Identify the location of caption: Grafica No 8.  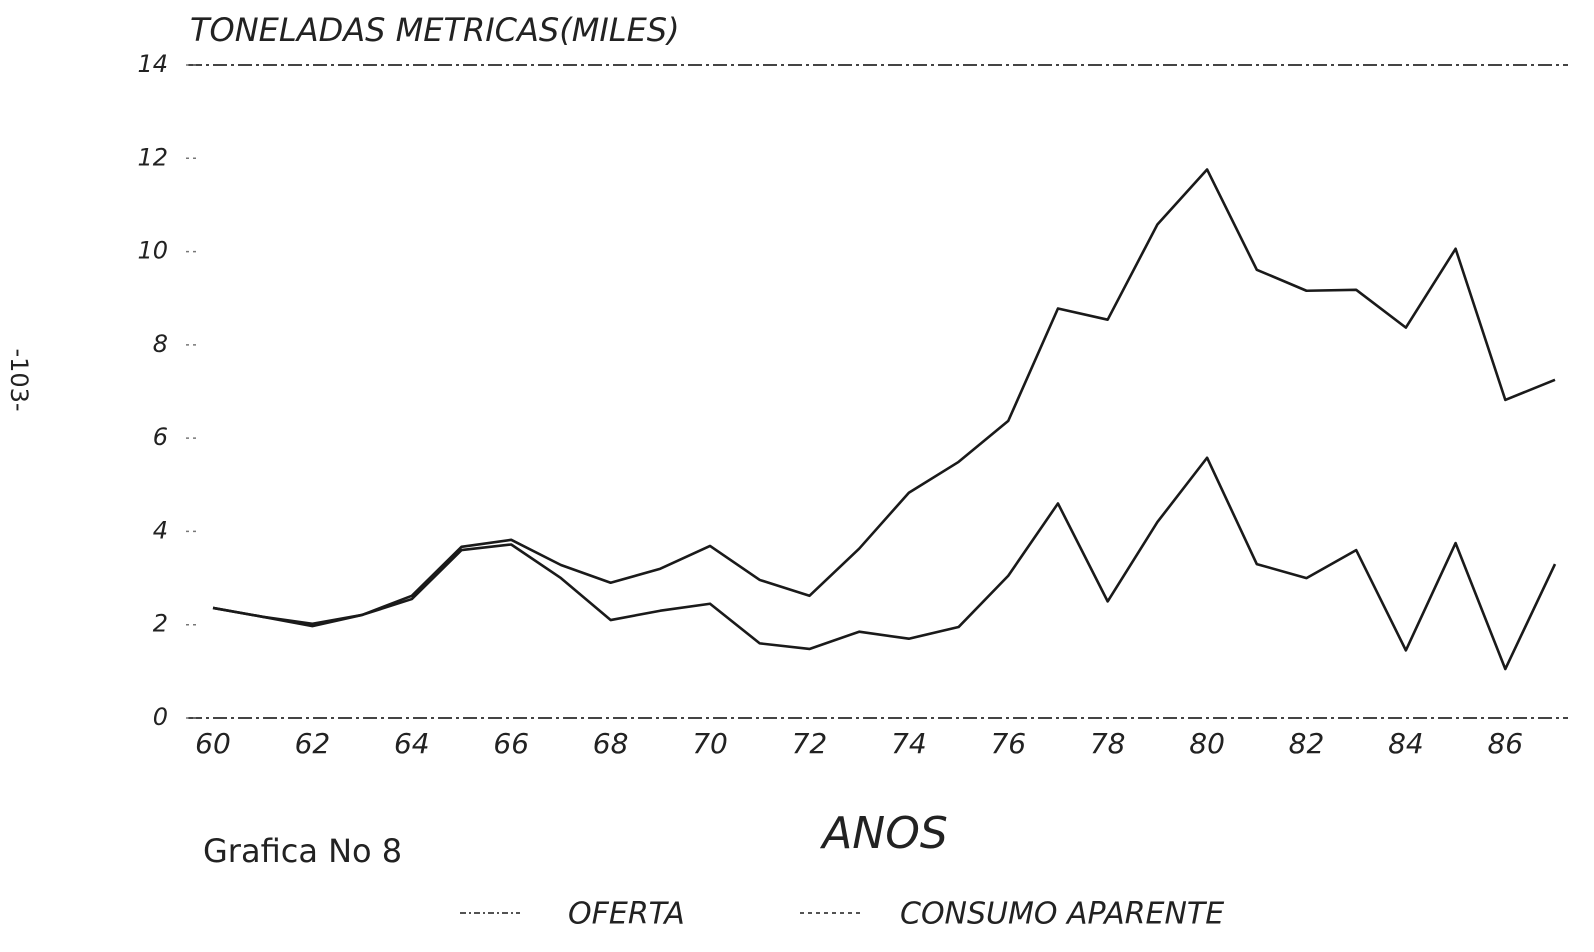
(302, 851).